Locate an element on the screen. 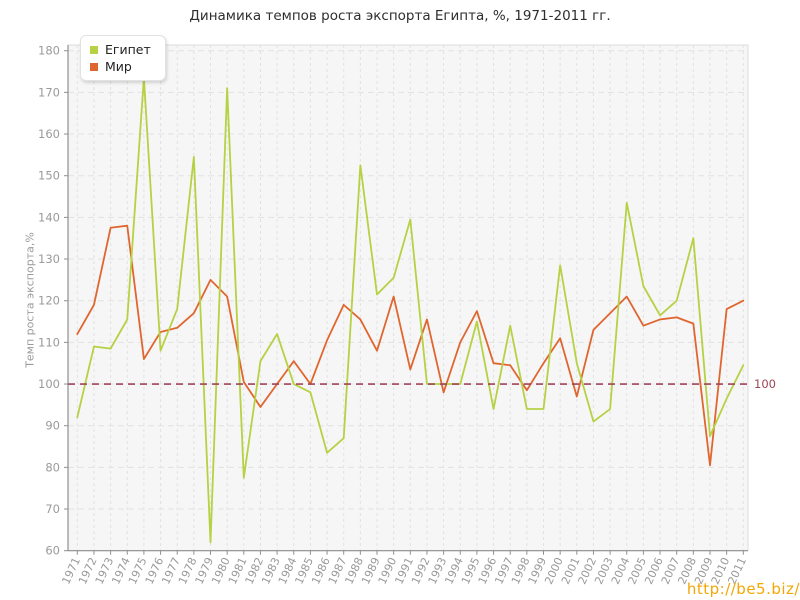 The width and height of the screenshot is (800, 600). svg-text: 130 is located at coordinates (49, 259).